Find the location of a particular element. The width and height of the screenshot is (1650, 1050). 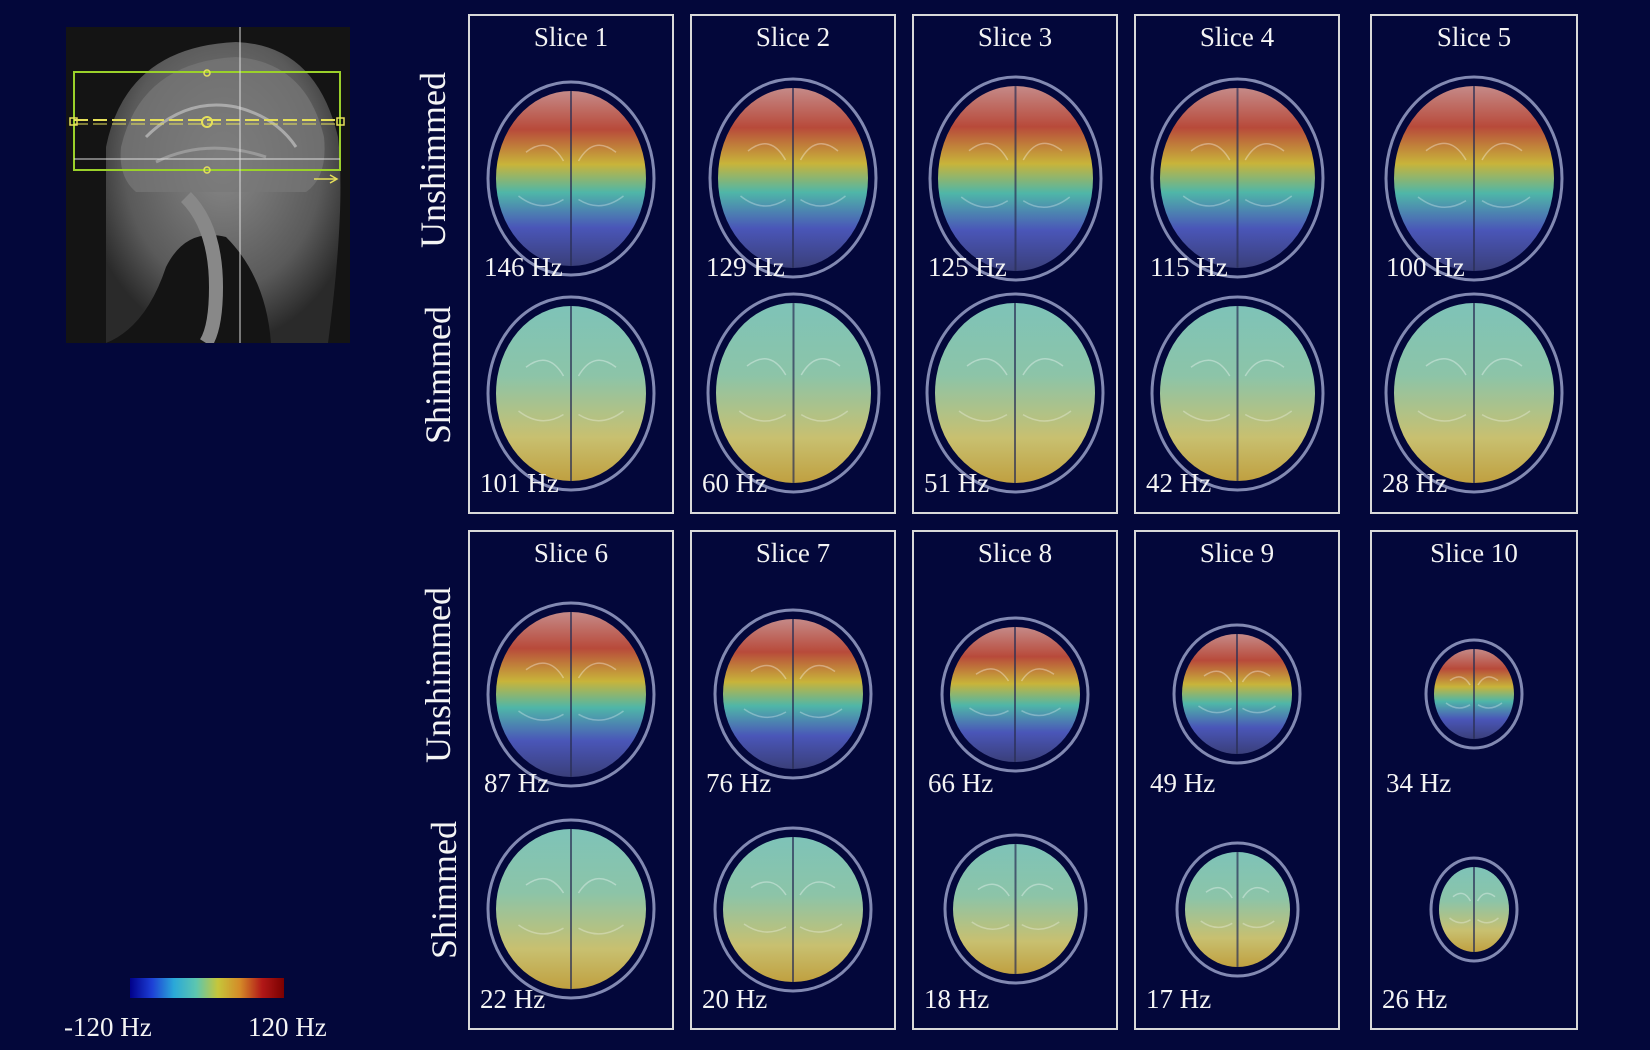

slice-title: Slice 9 is located at coordinates (1237, 553).